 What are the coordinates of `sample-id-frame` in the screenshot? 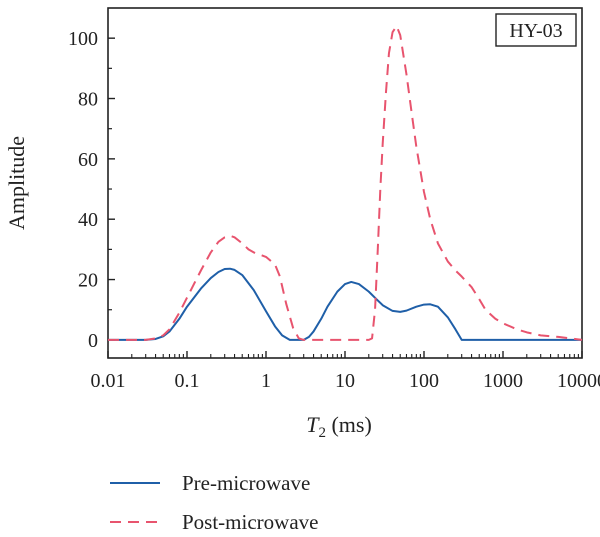 It's located at (536, 30).